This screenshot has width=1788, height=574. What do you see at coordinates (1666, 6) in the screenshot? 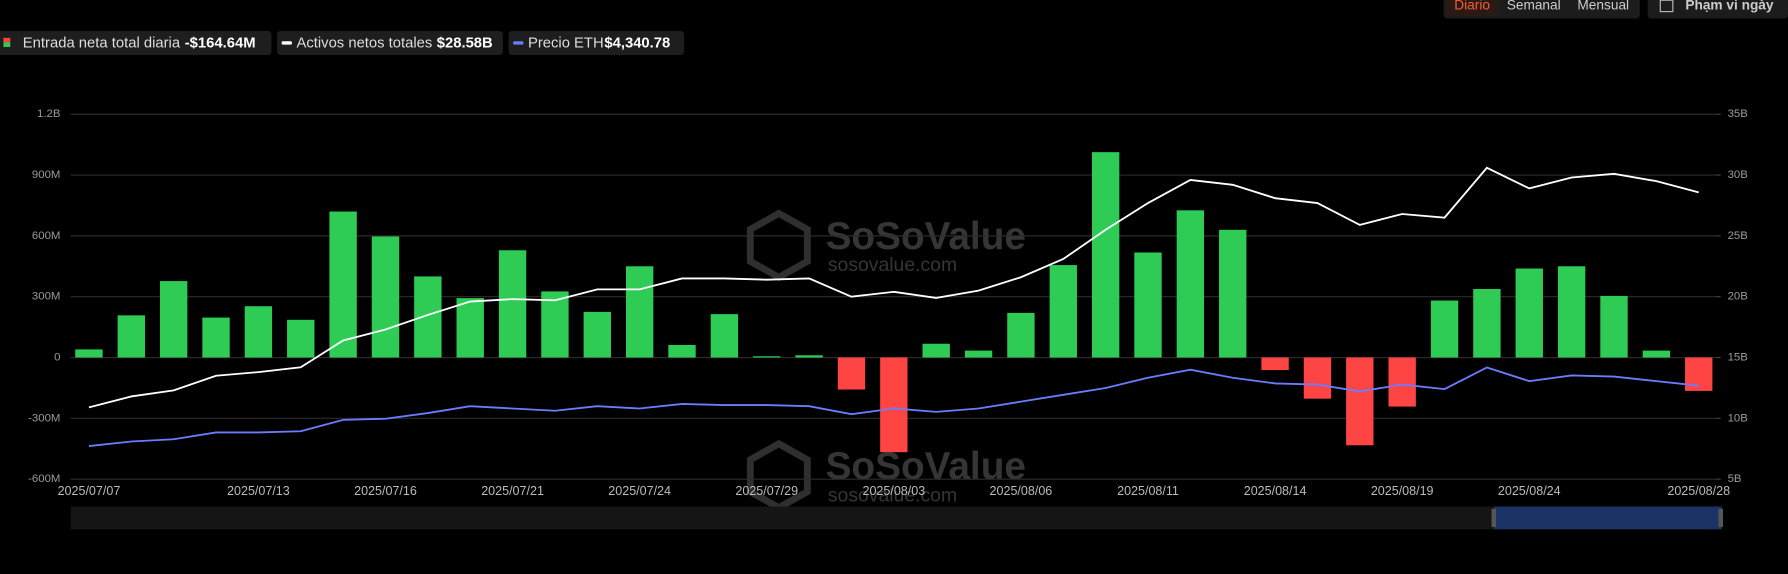
I see `calendar-icon` at bounding box center [1666, 6].